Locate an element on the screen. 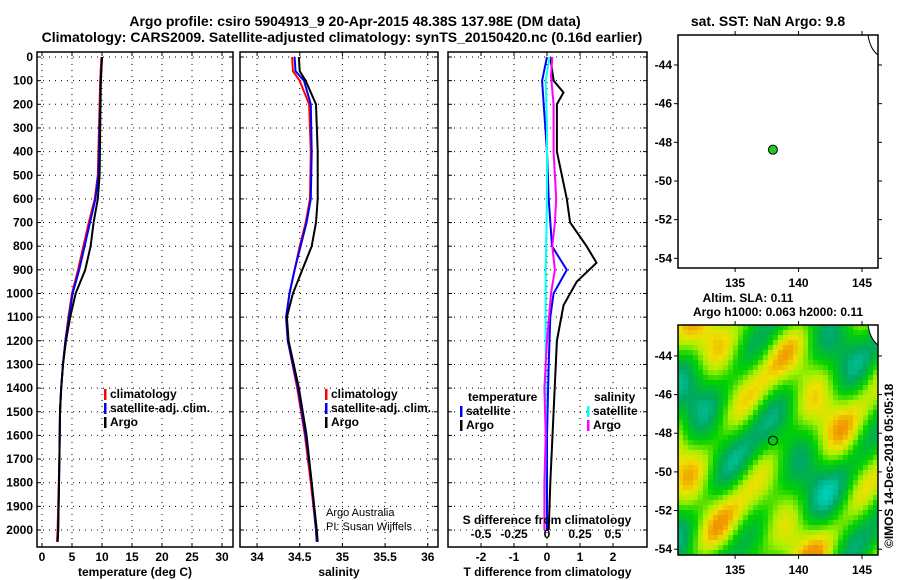  x-axis-label: temperature (deg C) is located at coordinates (135, 572).